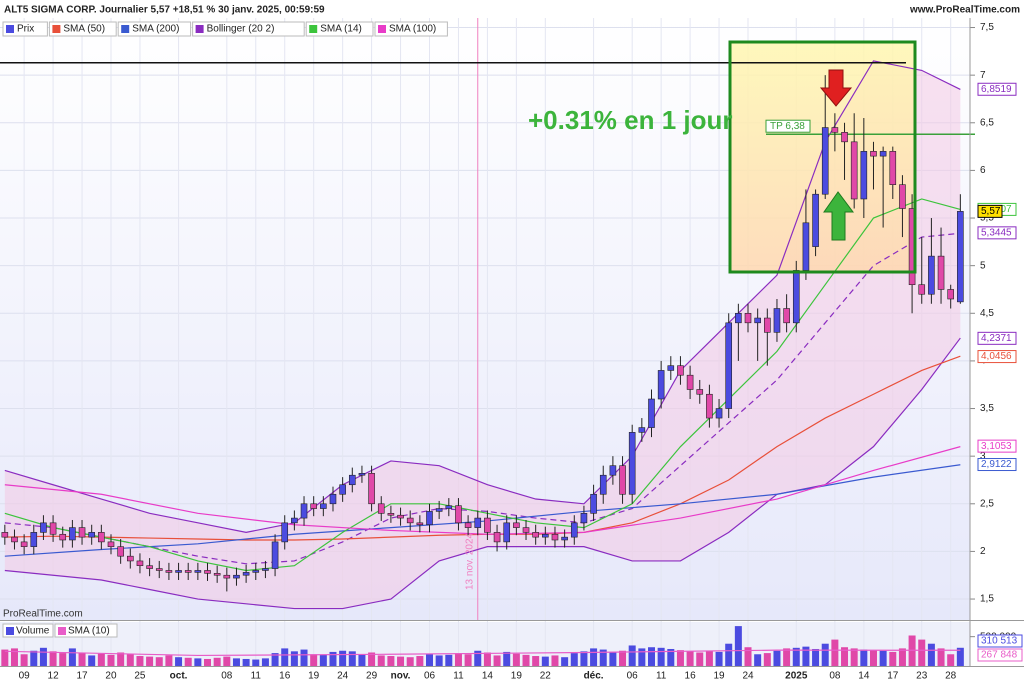  Describe the element at coordinates (691, 676) in the screenshot. I see `x-tick-label: 16` at that location.